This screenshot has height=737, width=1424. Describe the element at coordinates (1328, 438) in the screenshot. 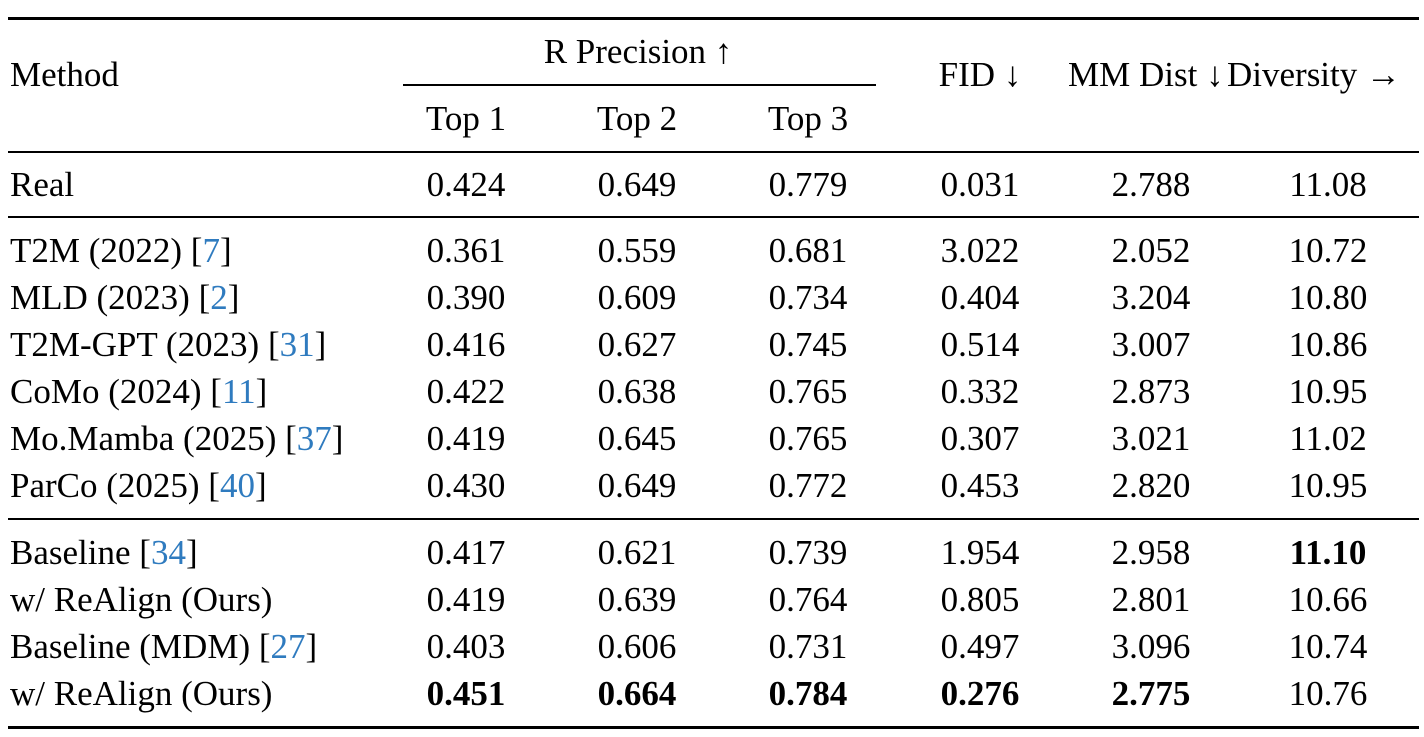

I see `cell-div: 11.02` at that location.